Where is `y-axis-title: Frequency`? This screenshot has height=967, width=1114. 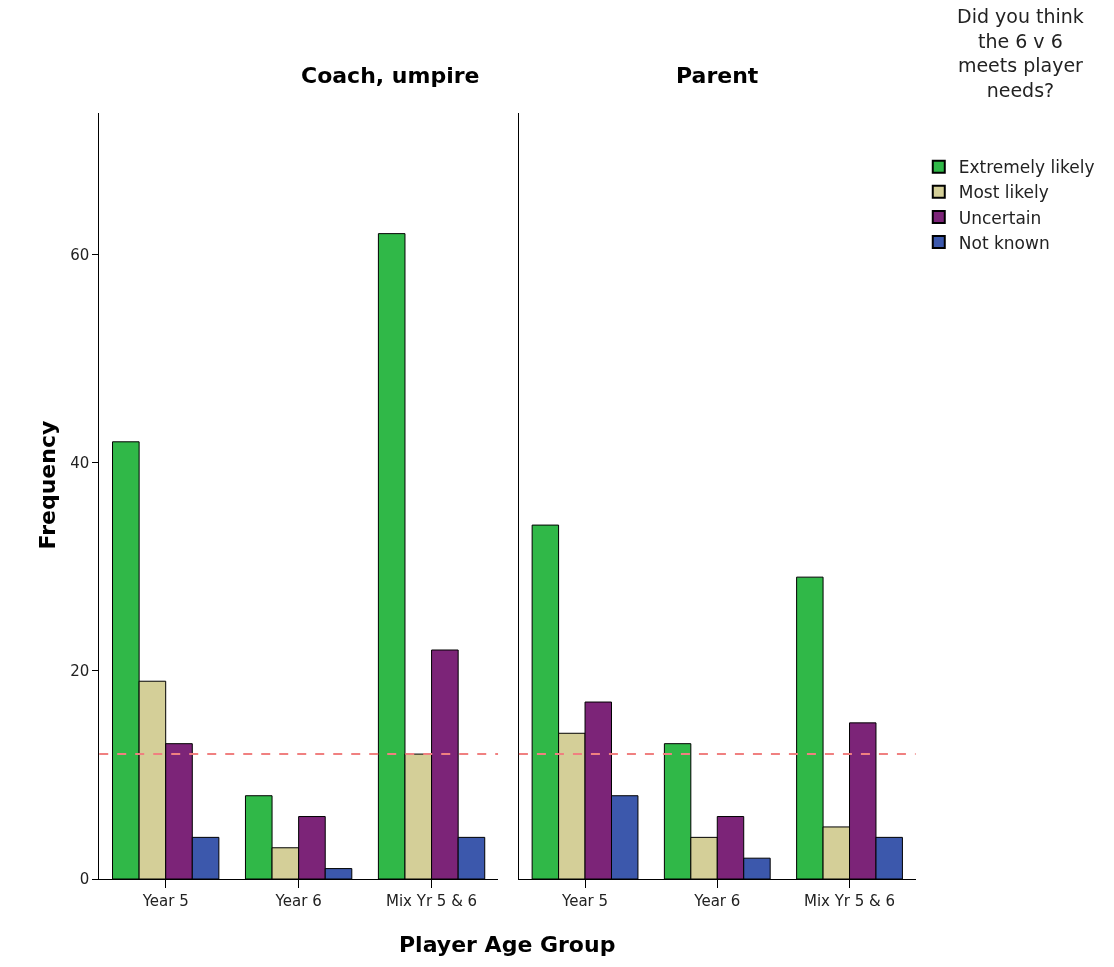
y-axis-title: Frequency is located at coordinates (48, 485).